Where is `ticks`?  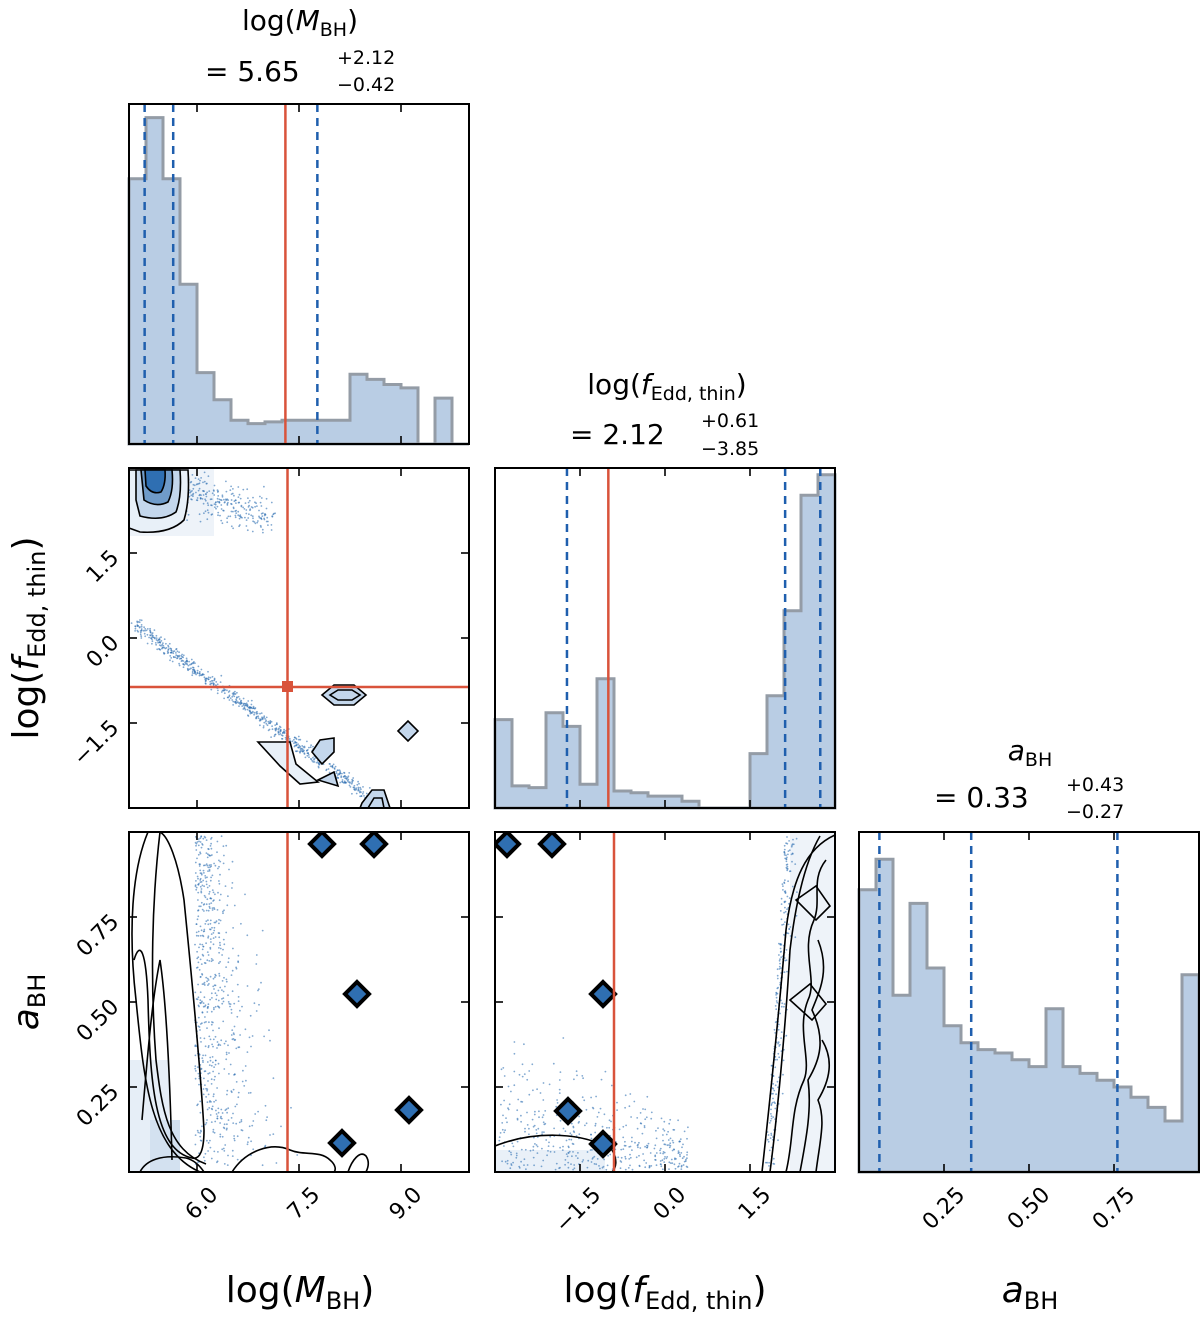 ticks is located at coordinates (665, 1002).